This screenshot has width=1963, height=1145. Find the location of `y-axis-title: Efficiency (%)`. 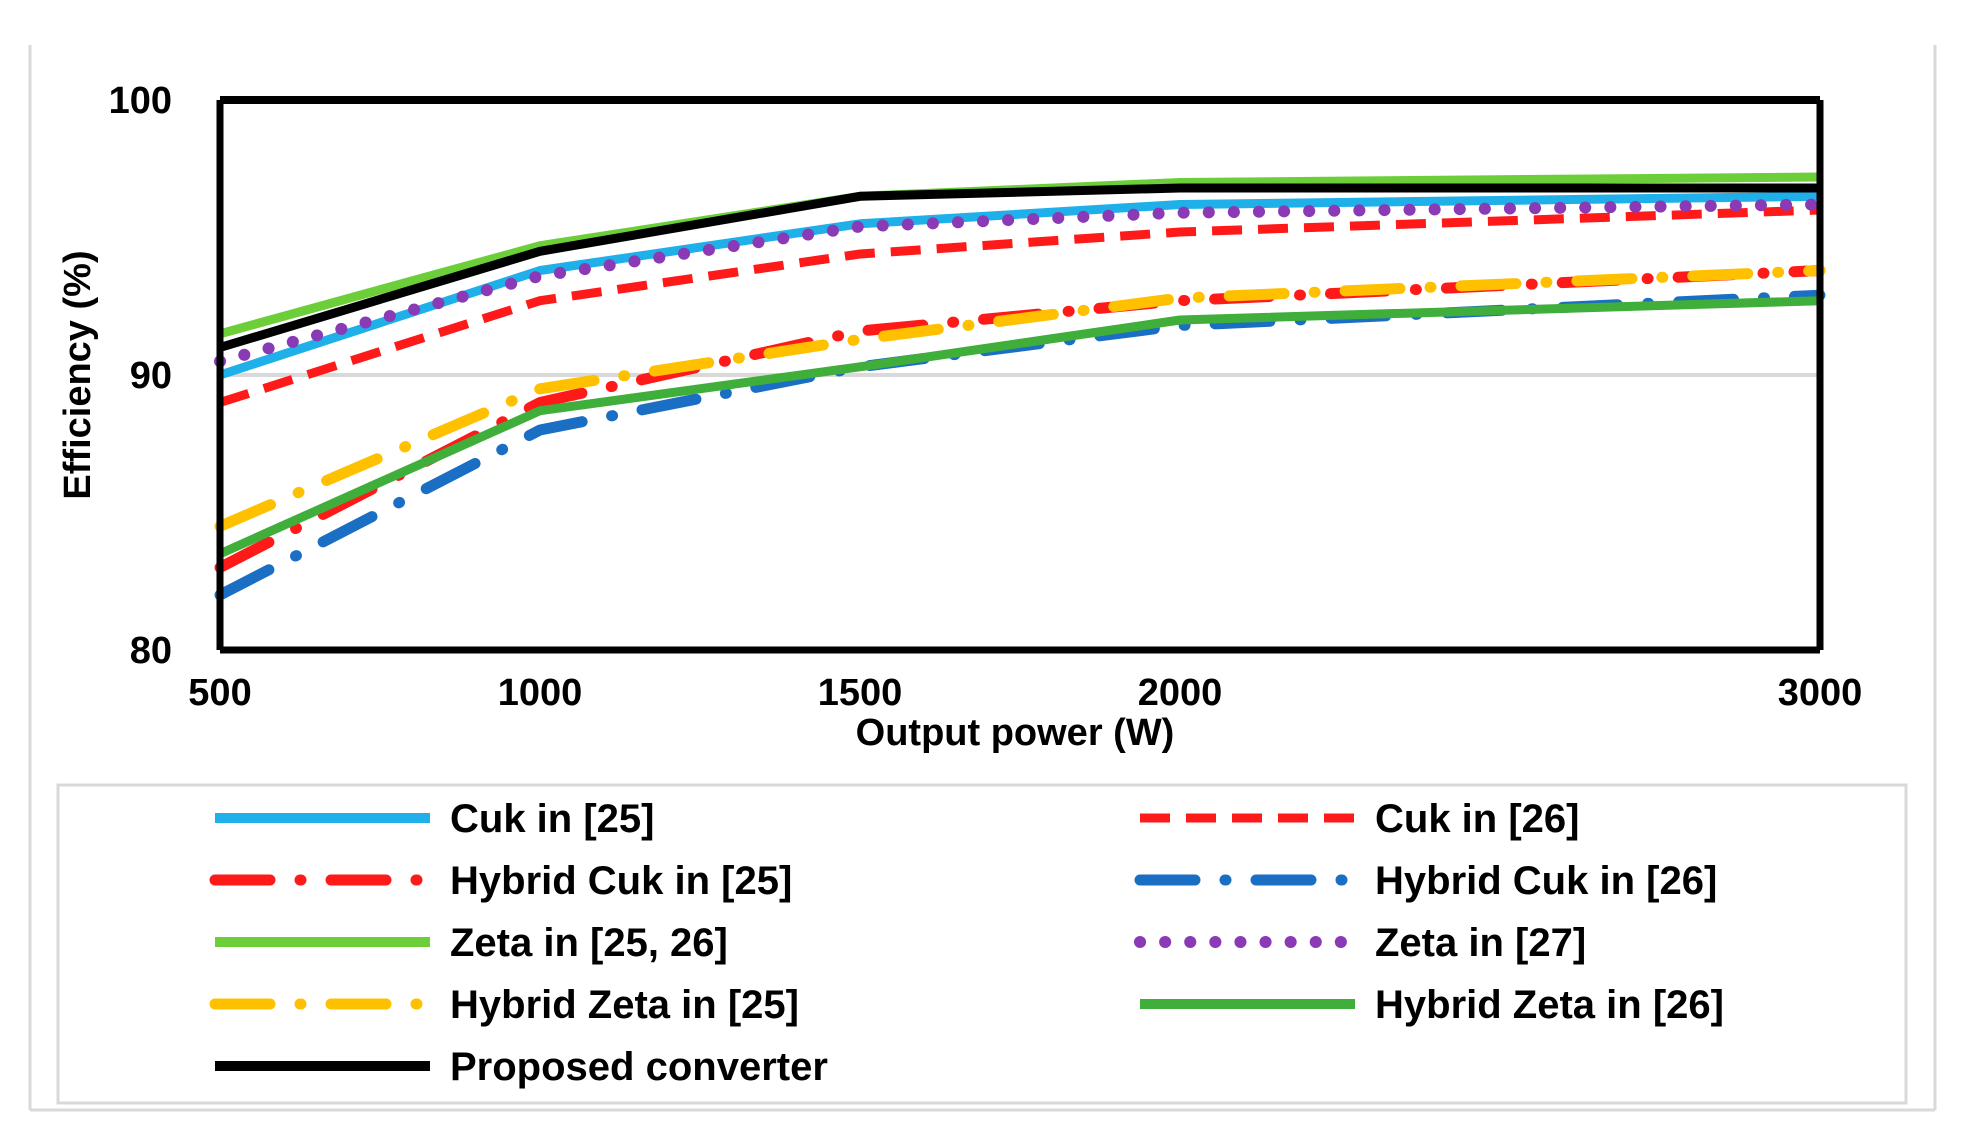

y-axis-title: Efficiency (%) is located at coordinates (78, 374).